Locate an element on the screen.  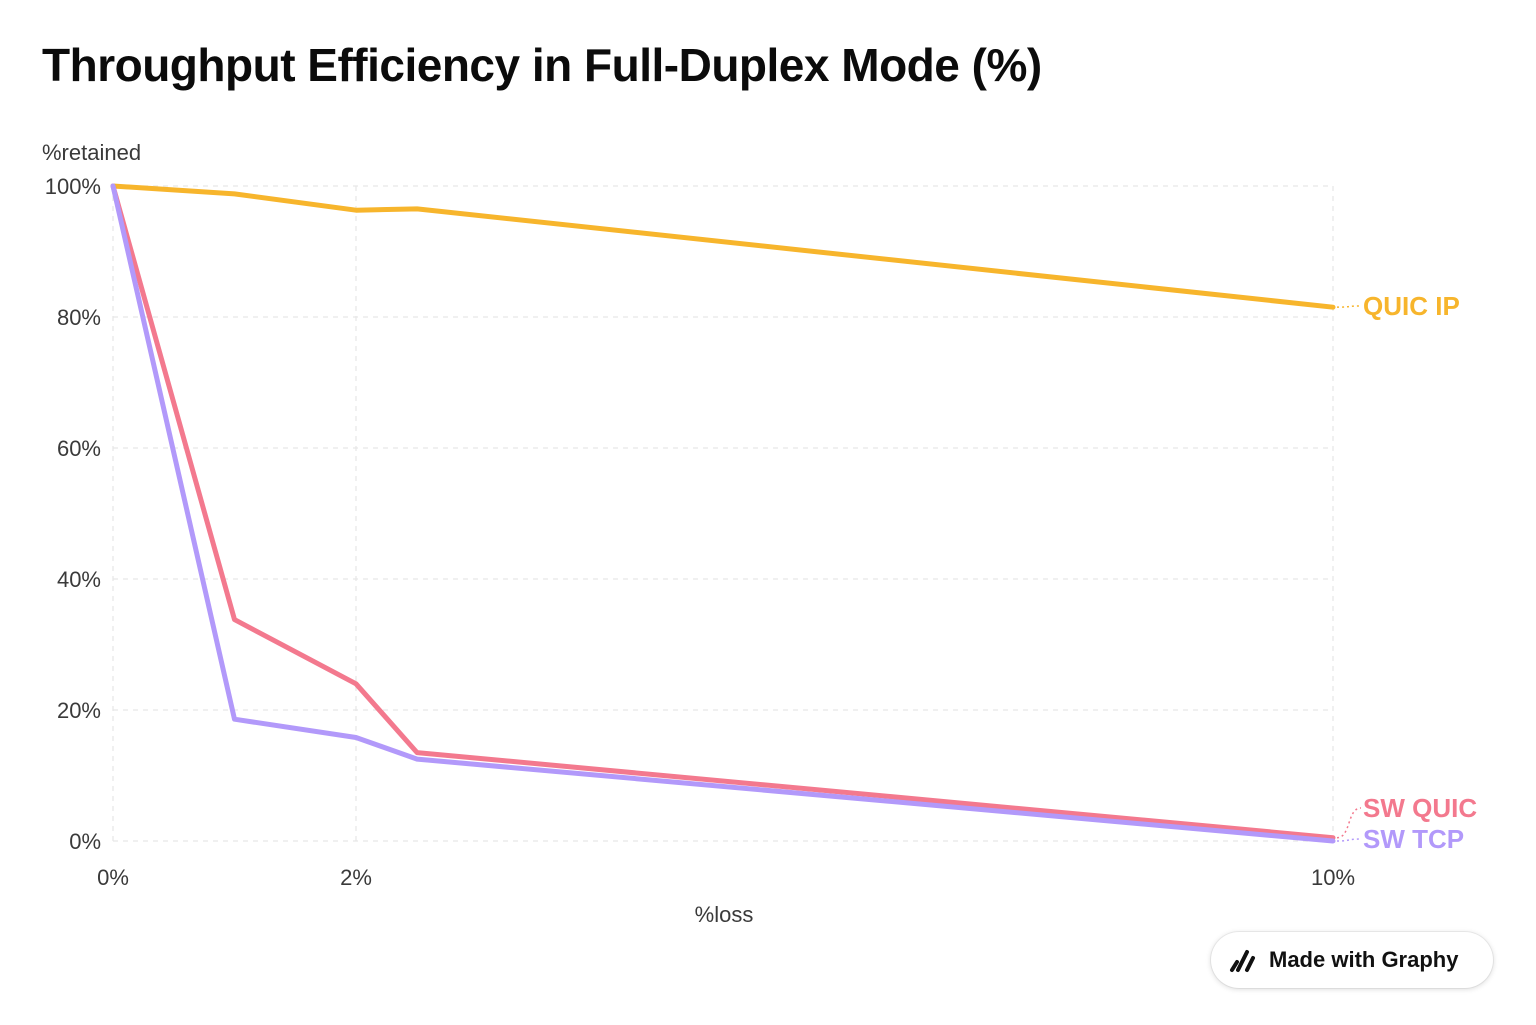
y-tick-label: 100% is located at coordinates (73, 186).